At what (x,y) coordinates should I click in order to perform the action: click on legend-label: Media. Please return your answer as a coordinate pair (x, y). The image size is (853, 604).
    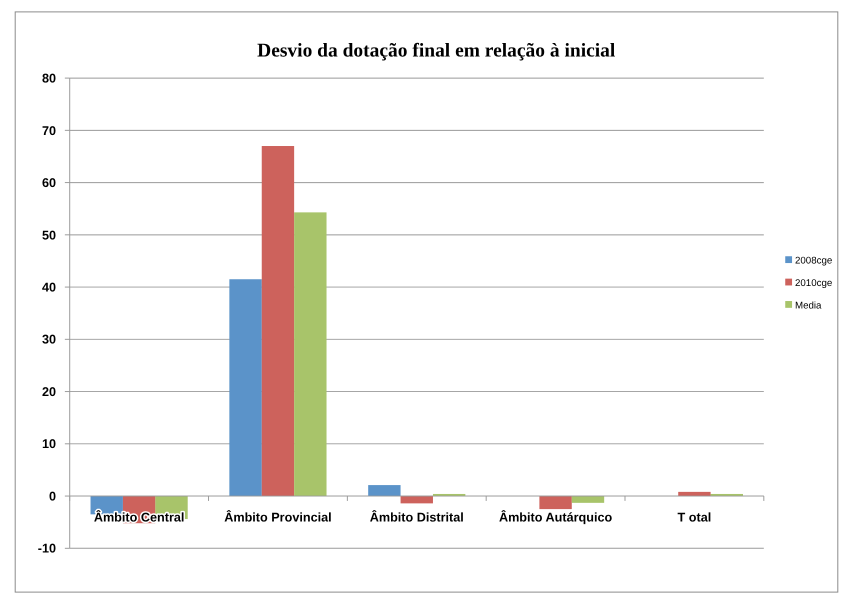
    Looking at the image, I should click on (808, 306).